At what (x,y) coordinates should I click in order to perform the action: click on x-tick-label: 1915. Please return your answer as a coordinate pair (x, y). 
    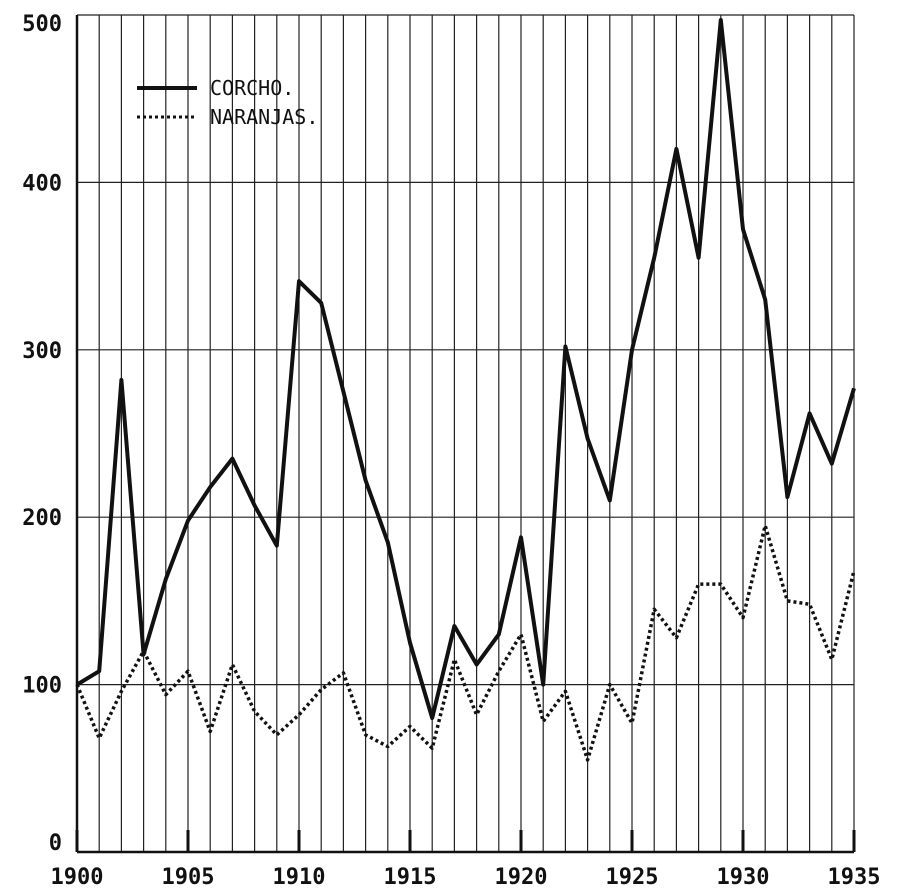
    Looking at the image, I should click on (410, 877).